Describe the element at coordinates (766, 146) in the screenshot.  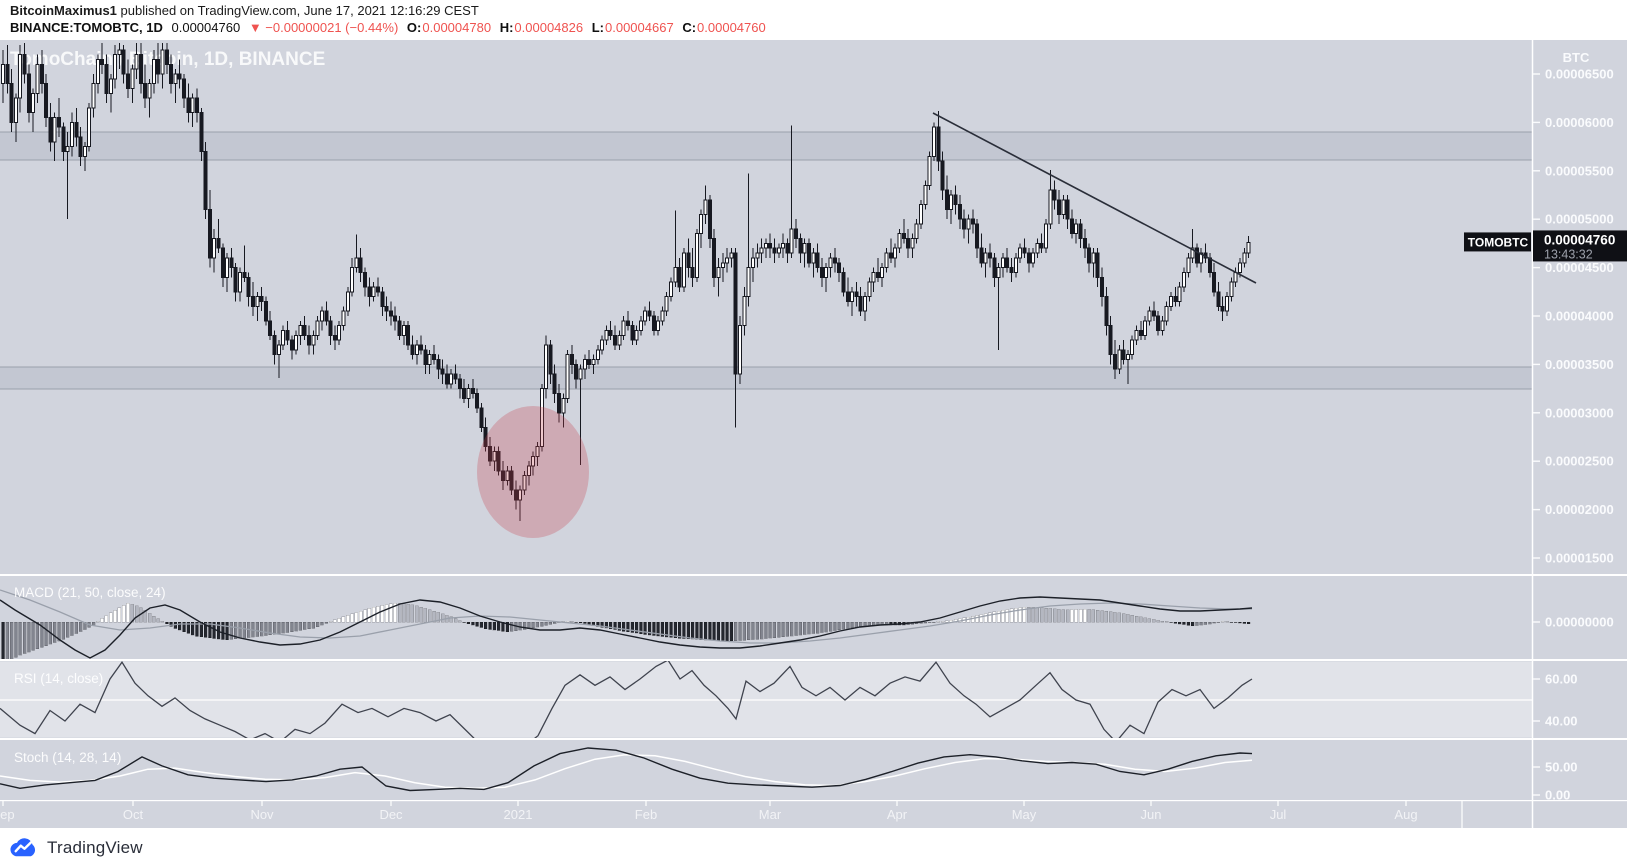
I see `resistance-zone` at that location.